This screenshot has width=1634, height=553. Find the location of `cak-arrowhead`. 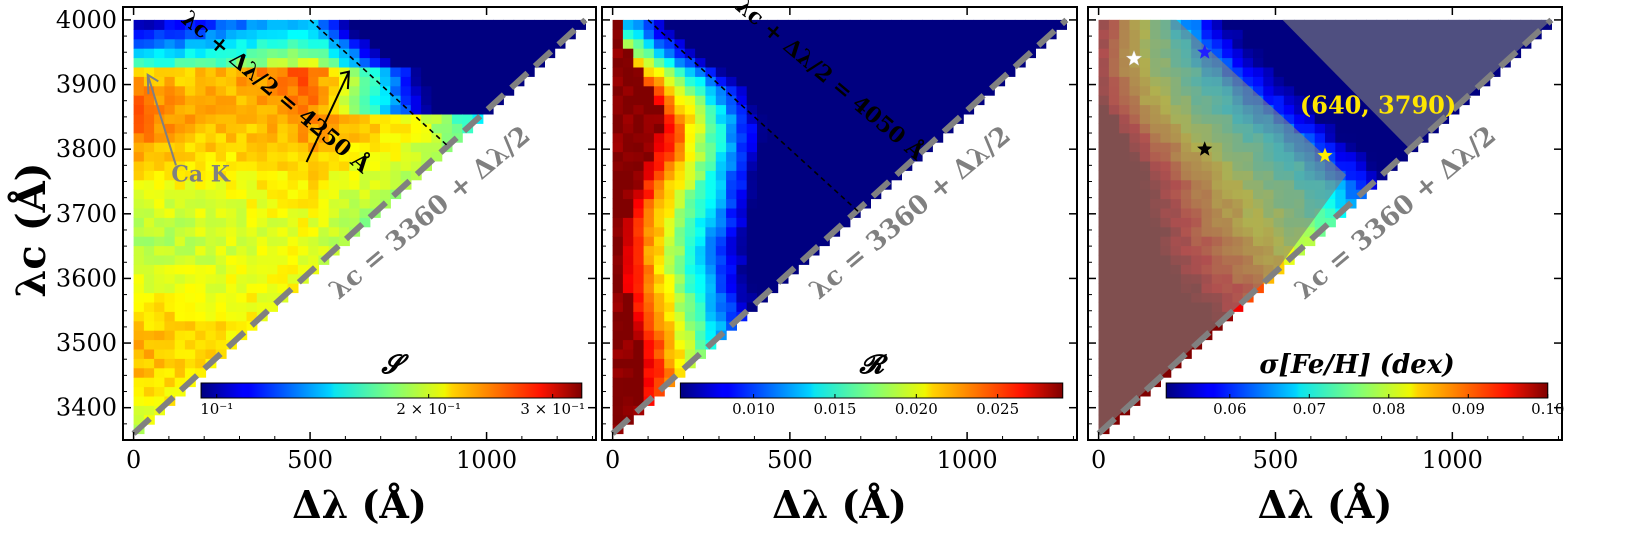

cak-arrowhead is located at coordinates (152, 84).